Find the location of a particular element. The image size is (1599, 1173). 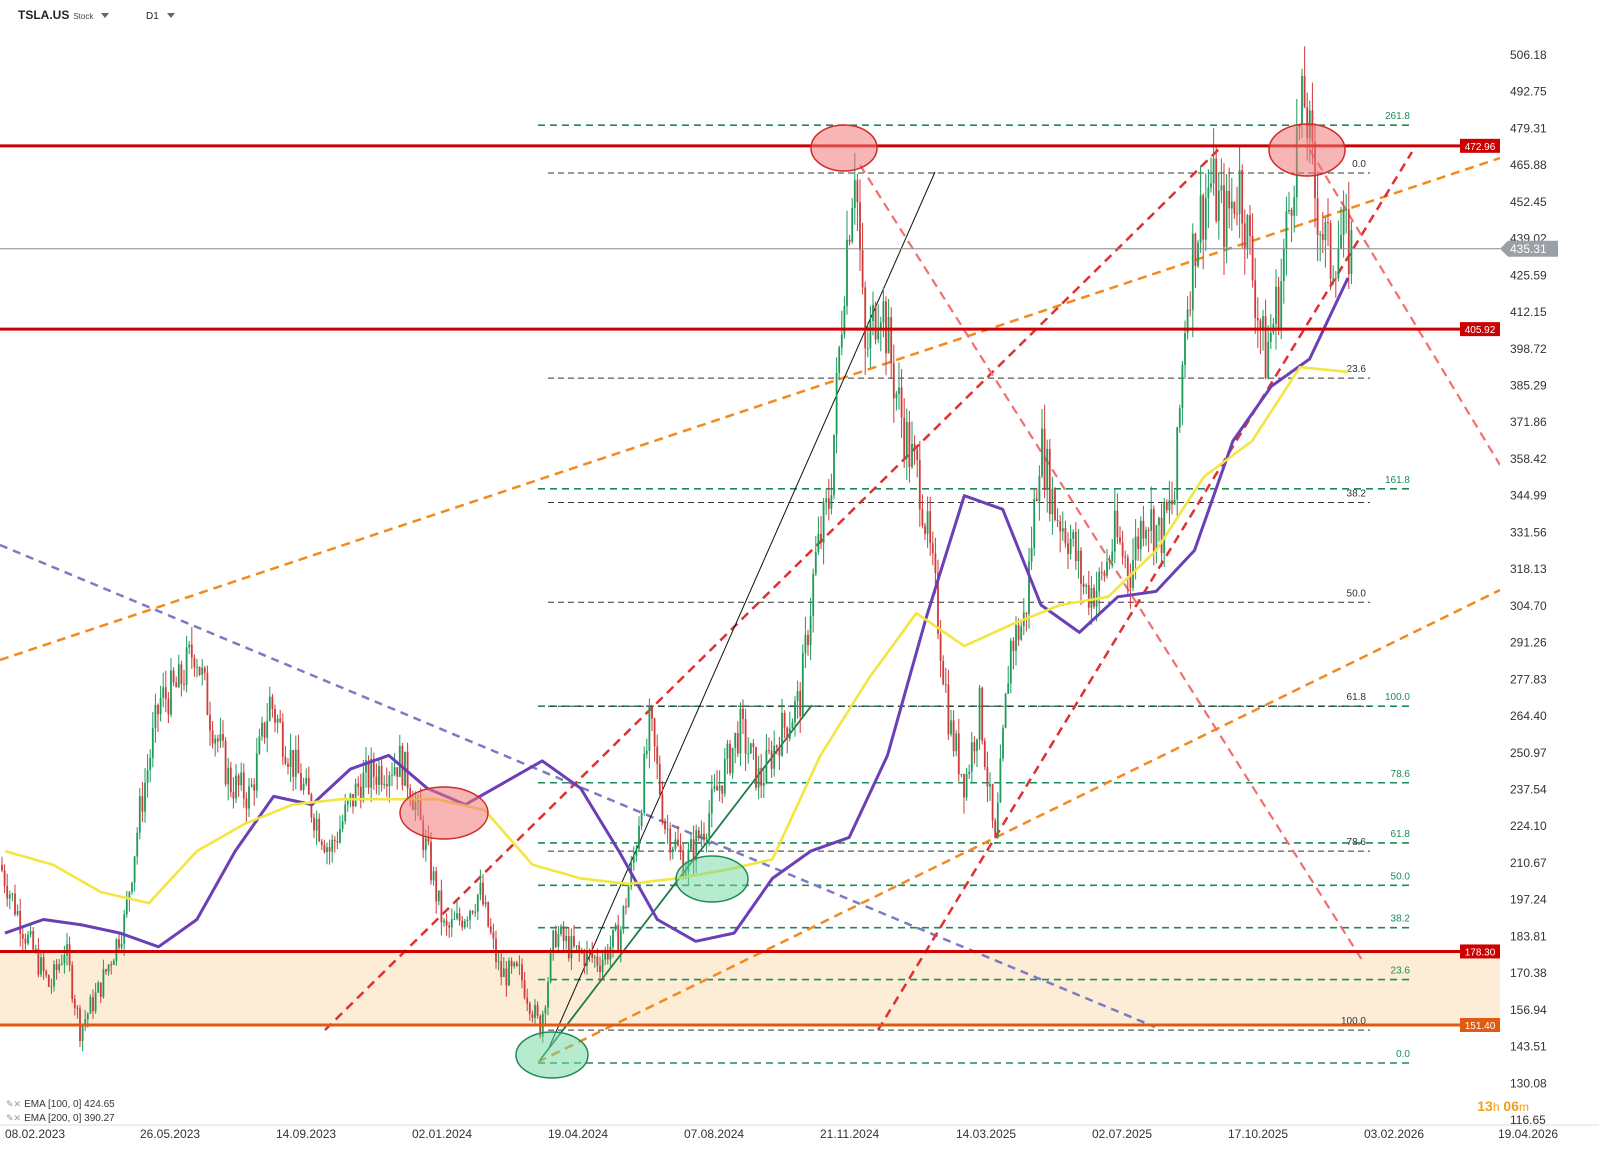

legend-value: 390.27 is located at coordinates (99, 1118).